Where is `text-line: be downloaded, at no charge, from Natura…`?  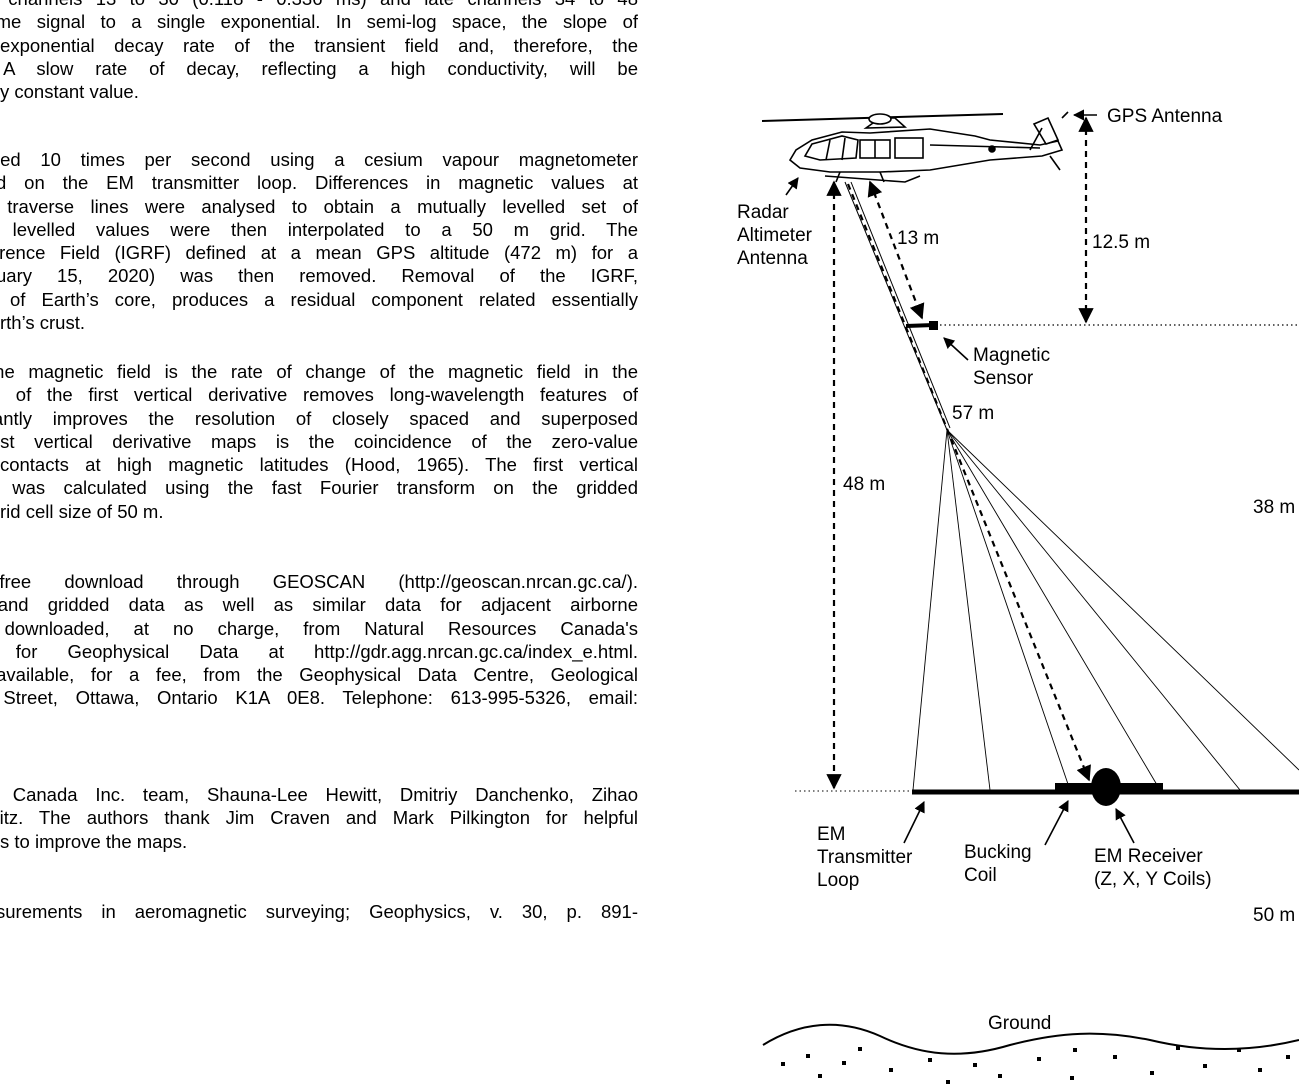 text-line: be downloaded, at no charge, from Natura… is located at coordinates (319, 628).